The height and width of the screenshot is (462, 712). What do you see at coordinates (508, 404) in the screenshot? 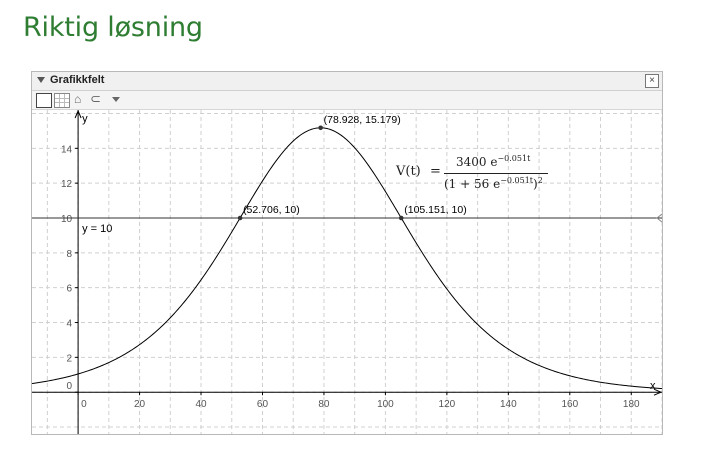
I see `x-tick-label: 140` at bounding box center [508, 404].